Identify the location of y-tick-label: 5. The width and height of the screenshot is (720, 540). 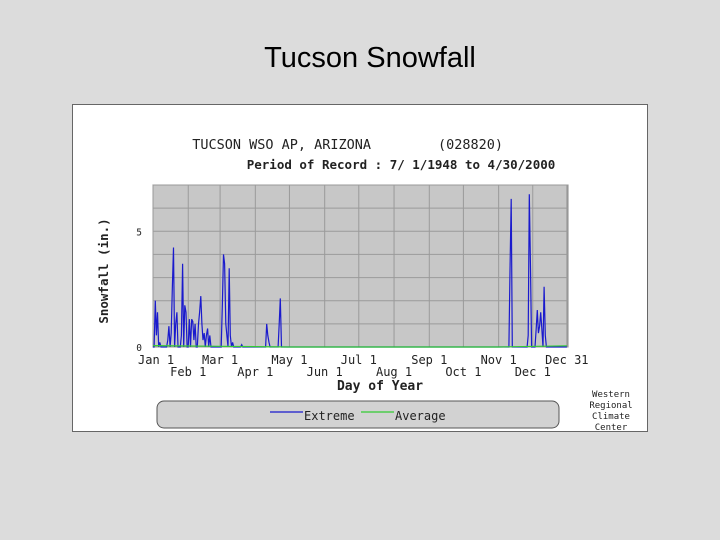
(139, 232).